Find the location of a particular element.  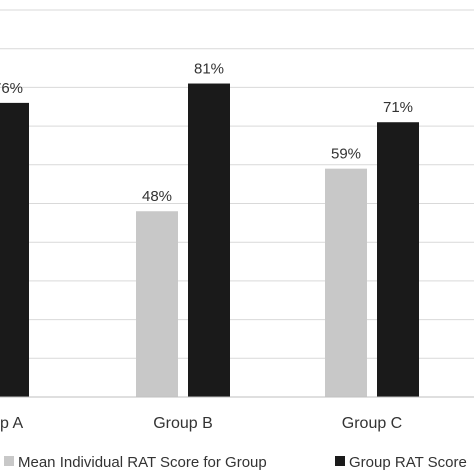

legend-label: Group RAT Score is located at coordinates (408, 462).